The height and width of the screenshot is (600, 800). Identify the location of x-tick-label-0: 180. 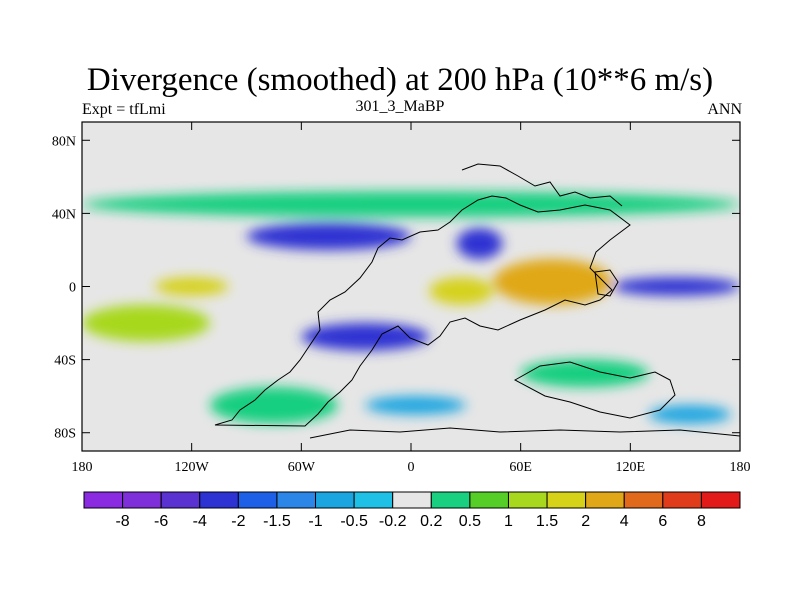
(82, 467).